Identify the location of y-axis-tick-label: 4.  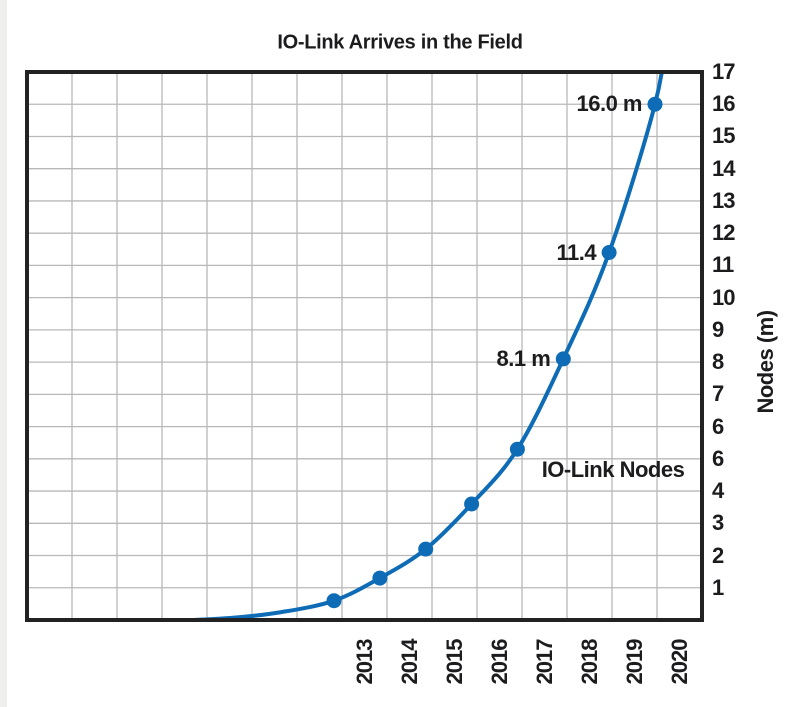
(718, 491).